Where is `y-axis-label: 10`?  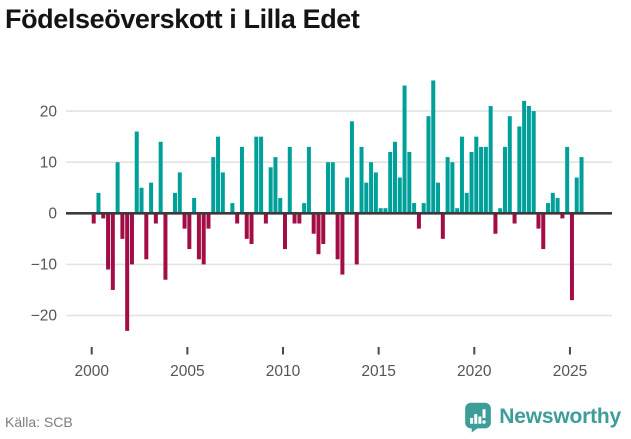 y-axis-label: 10 is located at coordinates (49, 162).